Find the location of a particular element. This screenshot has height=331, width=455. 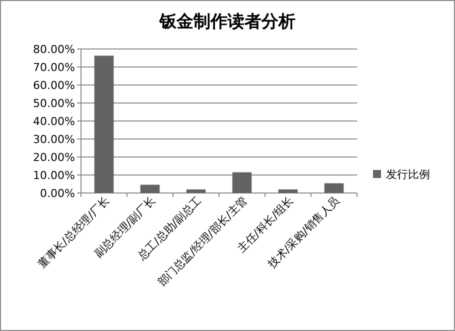

chart-title: 钣金制作读者分析 is located at coordinates (227, 22).